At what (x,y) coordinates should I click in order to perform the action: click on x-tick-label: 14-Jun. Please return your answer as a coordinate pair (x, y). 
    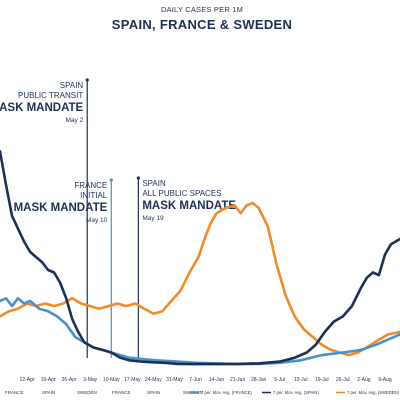
    Looking at the image, I should click on (217, 380).